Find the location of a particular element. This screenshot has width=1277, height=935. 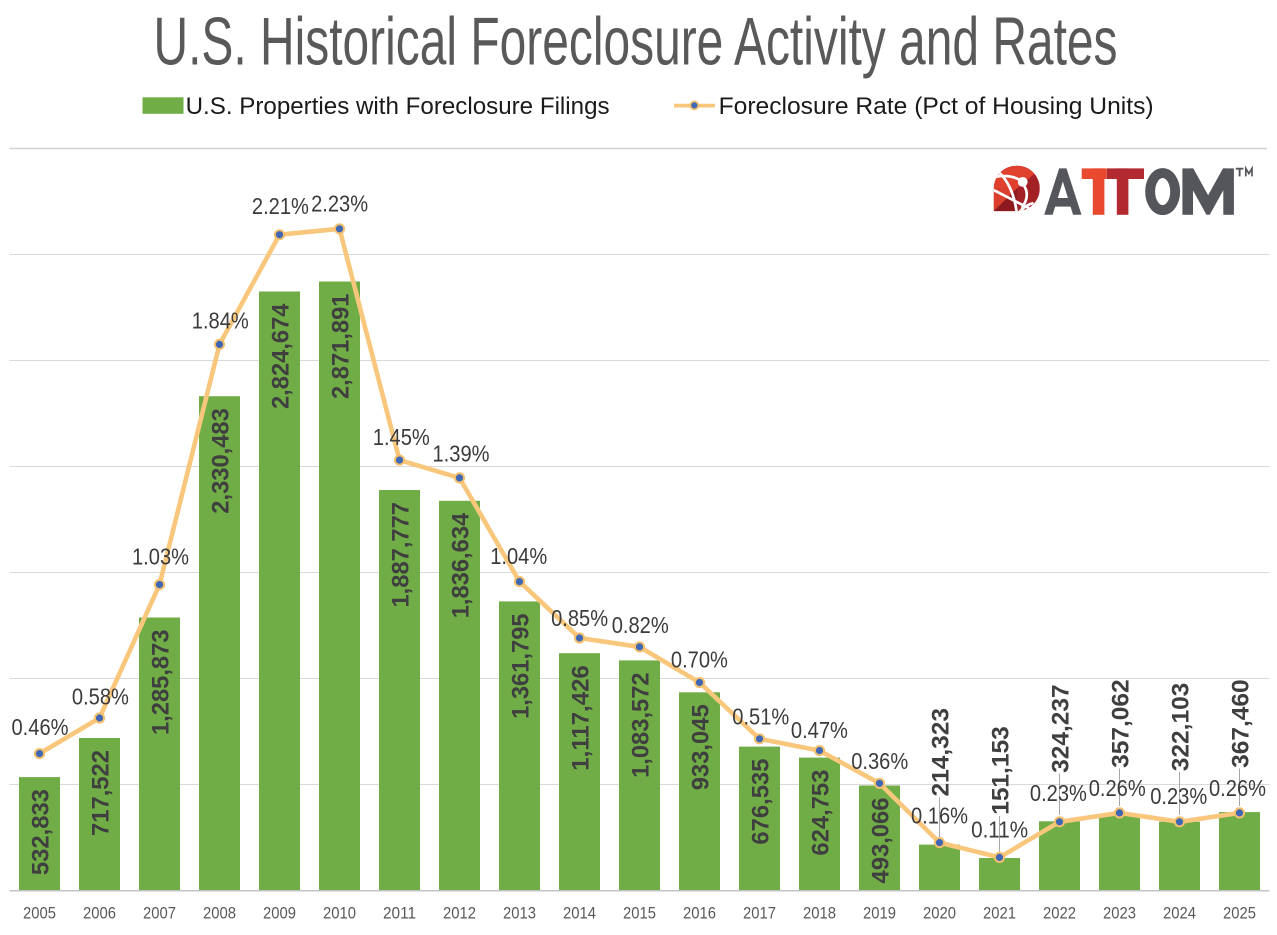

svg-text: 2017 is located at coordinates (759, 913).